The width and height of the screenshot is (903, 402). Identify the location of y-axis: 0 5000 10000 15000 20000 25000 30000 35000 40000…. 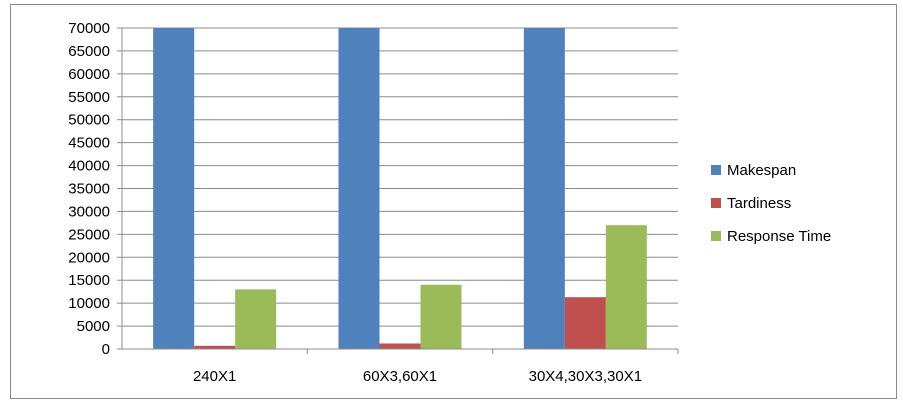
(95, 189).